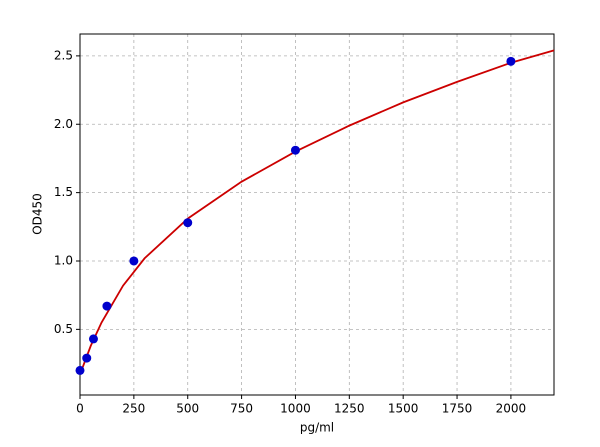  Describe the element at coordinates (457, 409) in the screenshot. I see `x-tick-label: 1750` at that location.